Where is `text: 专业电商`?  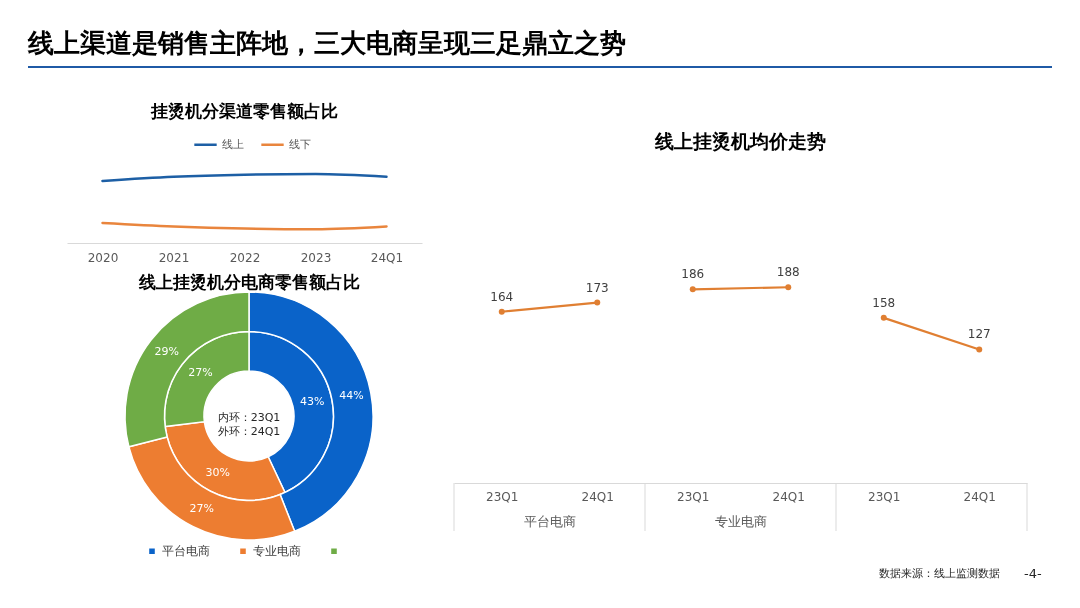
text: 专业电商 is located at coordinates (740, 521).